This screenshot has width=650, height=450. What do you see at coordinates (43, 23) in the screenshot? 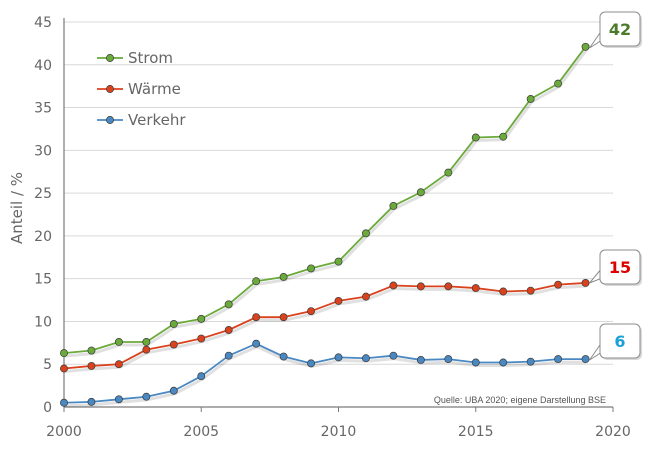
I see `y-tick-label: 45` at bounding box center [43, 23].